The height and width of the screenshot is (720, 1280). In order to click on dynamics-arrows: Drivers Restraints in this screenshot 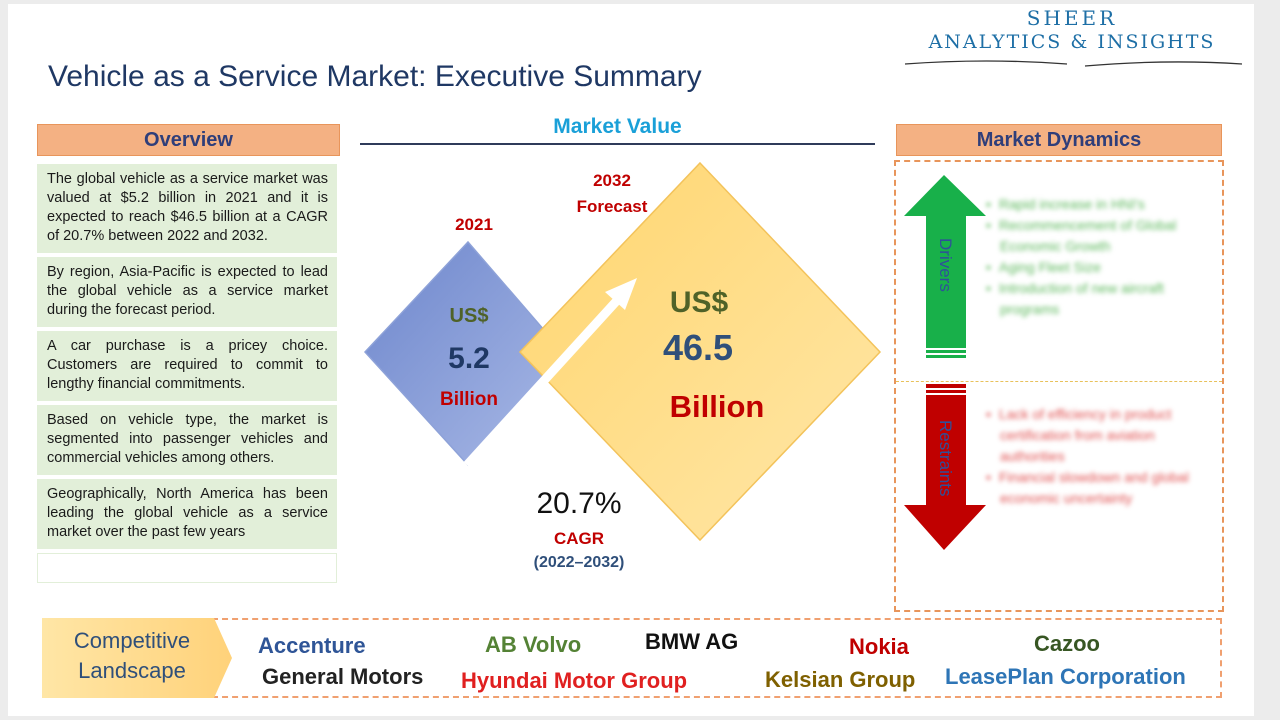, I will do `click(945, 362)`.